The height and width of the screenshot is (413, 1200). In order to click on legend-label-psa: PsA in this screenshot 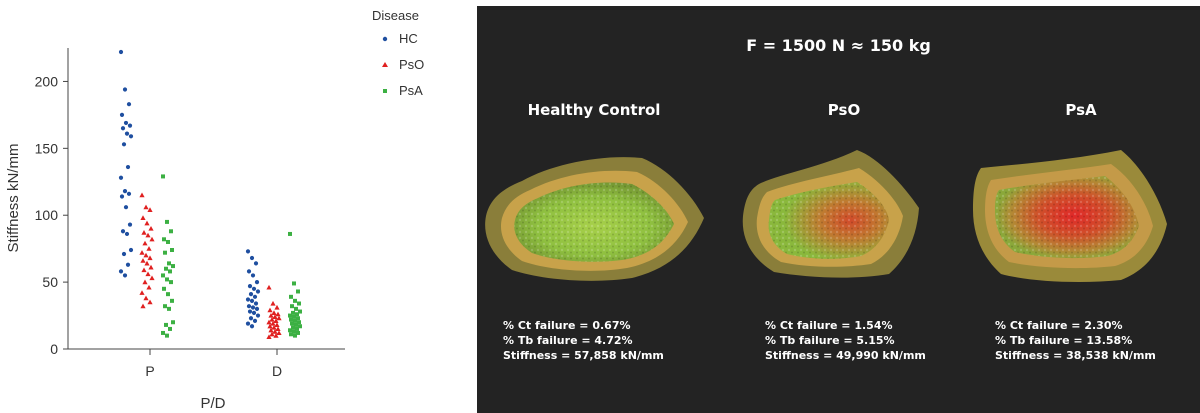, I will do `click(411, 90)`.